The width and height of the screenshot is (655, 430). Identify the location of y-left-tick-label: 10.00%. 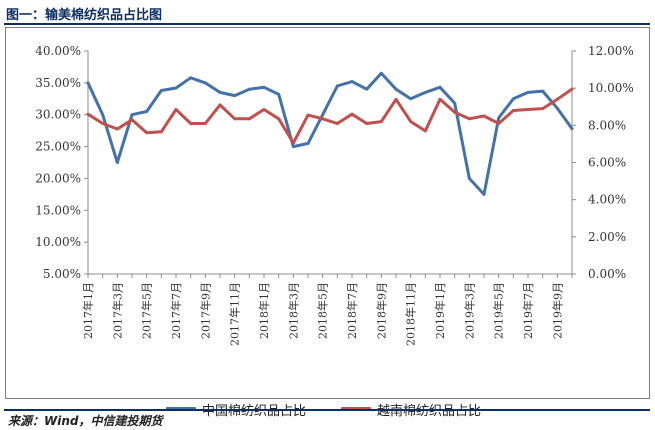
(58, 242).